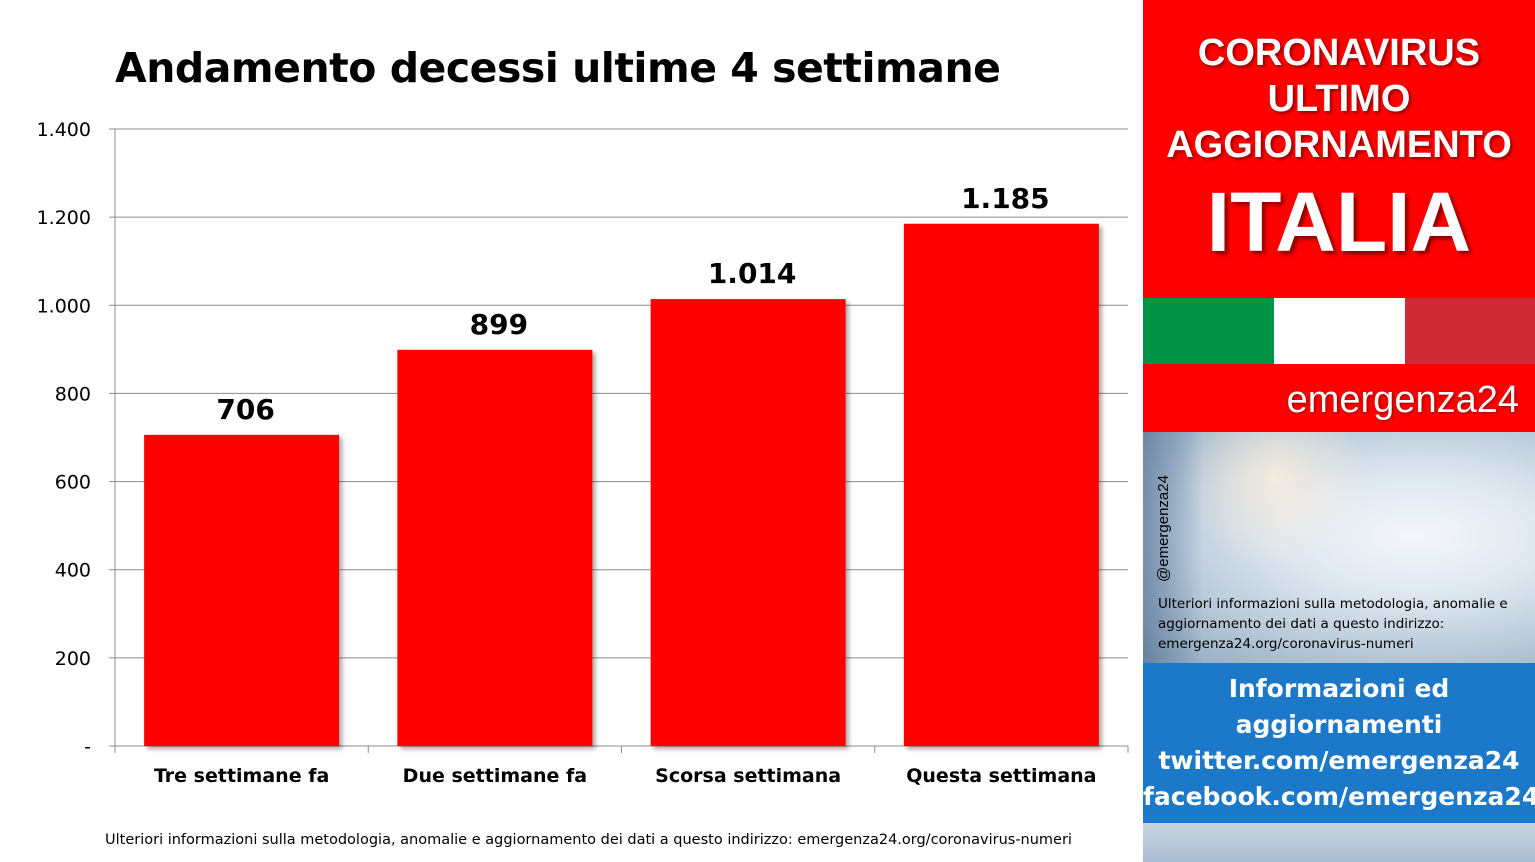  I want to click on data-label: 1.014, so click(752, 273).